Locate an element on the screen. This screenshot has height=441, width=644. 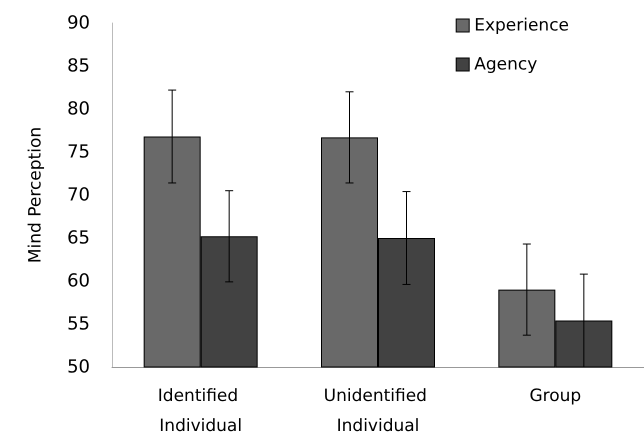
y-tick-label: 80 is located at coordinates (78, 109).